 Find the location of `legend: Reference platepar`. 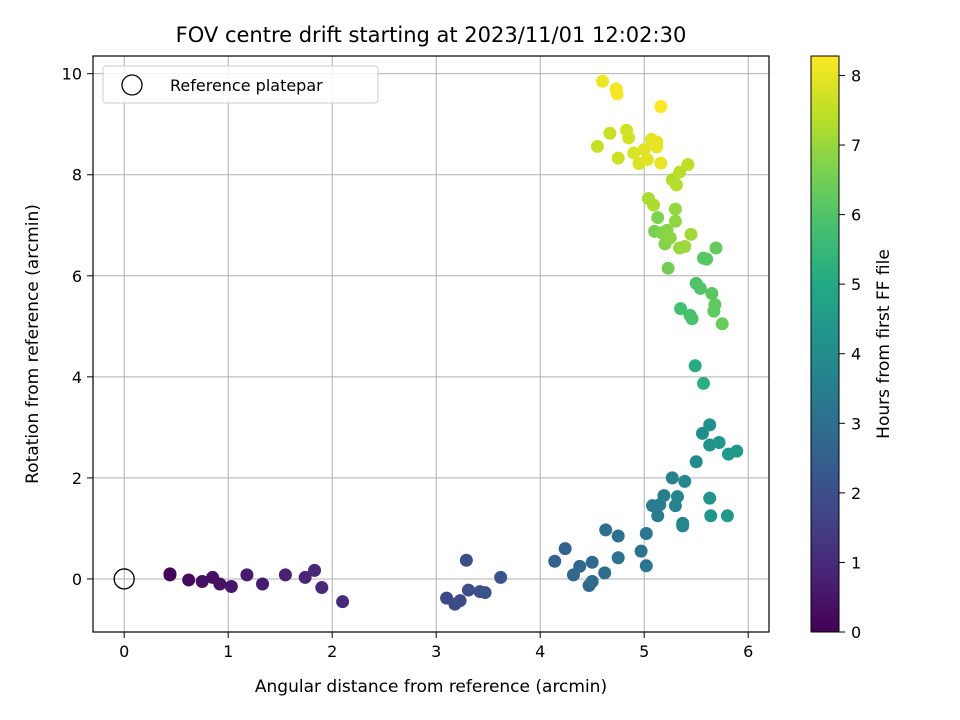

legend: Reference platepar is located at coordinates (240, 84).